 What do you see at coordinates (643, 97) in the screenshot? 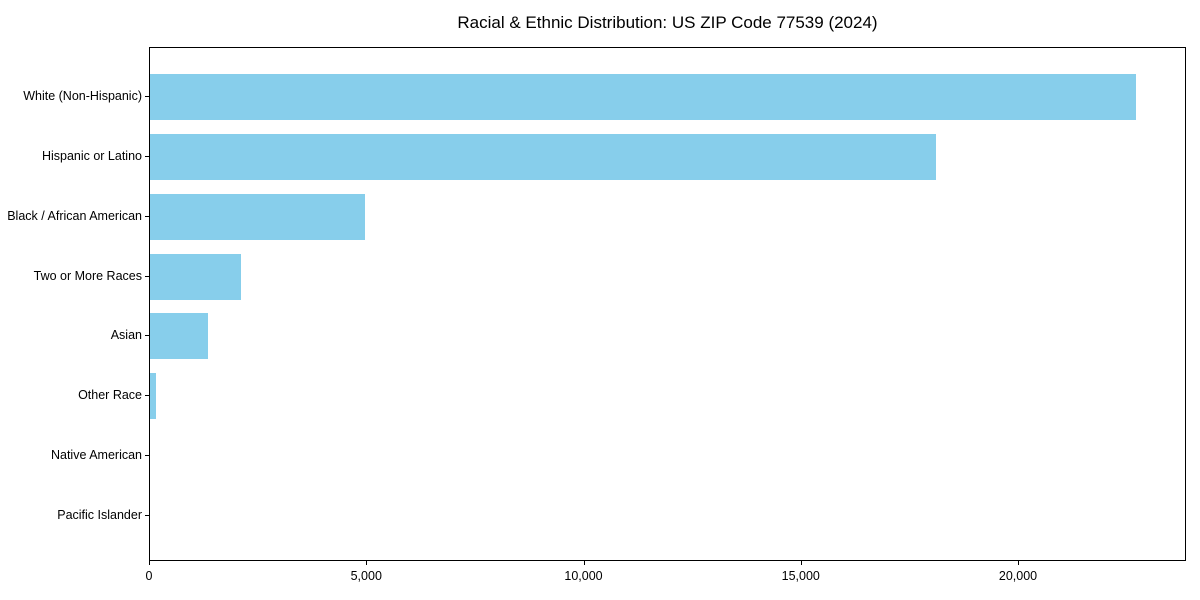
I see `bar-white-non-hispanic` at bounding box center [643, 97].